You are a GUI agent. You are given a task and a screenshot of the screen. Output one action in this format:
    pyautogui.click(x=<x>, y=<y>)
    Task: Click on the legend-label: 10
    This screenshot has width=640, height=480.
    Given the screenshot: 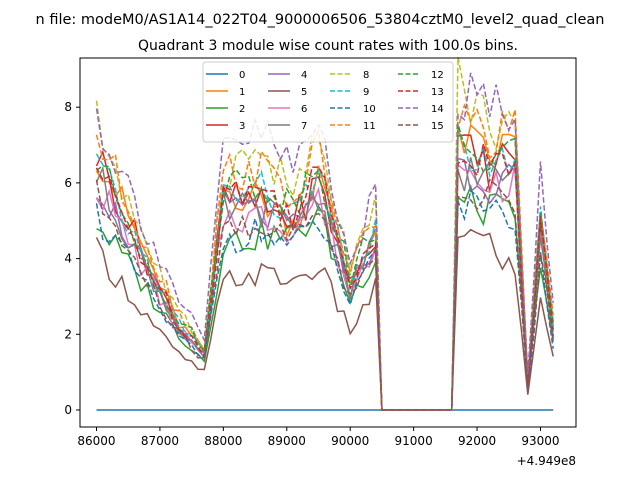 What is the action you would take?
    pyautogui.click(x=369, y=109)
    